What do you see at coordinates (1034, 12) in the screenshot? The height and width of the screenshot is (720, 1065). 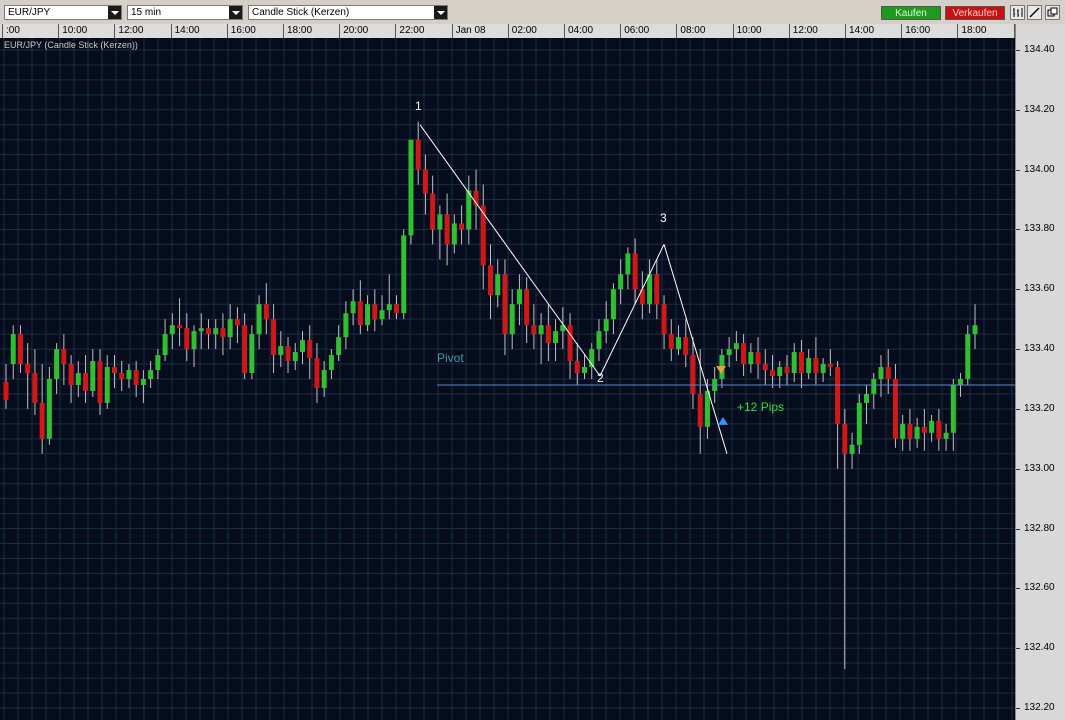 I see `draw-line-icon` at bounding box center [1034, 12].